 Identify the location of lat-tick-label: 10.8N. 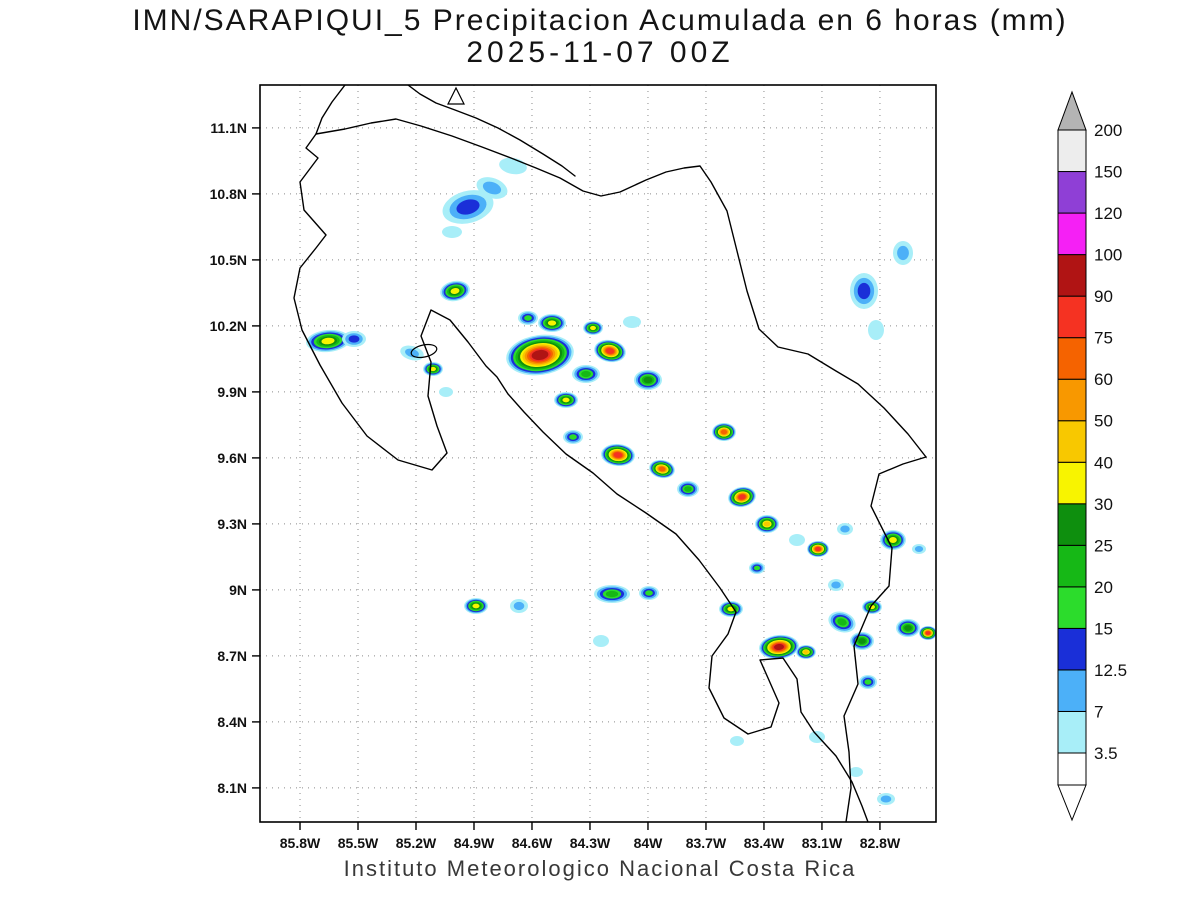
(228, 194).